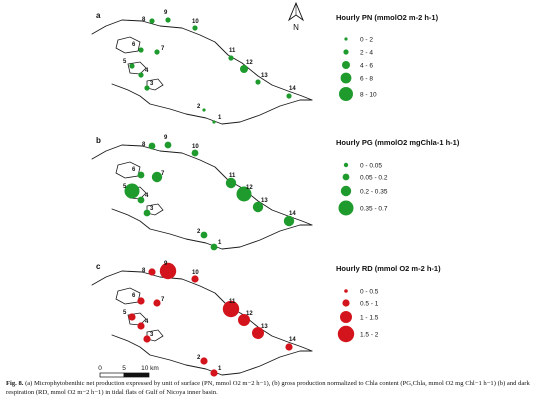  Describe the element at coordinates (98, 15) in the screenshot. I see `panel-letter: a` at that location.